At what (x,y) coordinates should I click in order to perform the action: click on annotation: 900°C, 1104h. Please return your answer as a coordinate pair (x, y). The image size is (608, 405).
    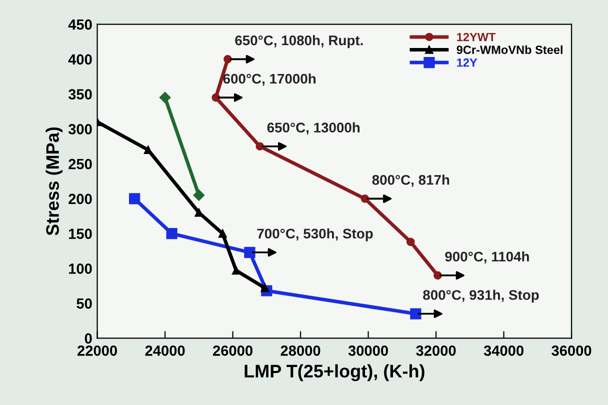
    Looking at the image, I should click on (487, 257).